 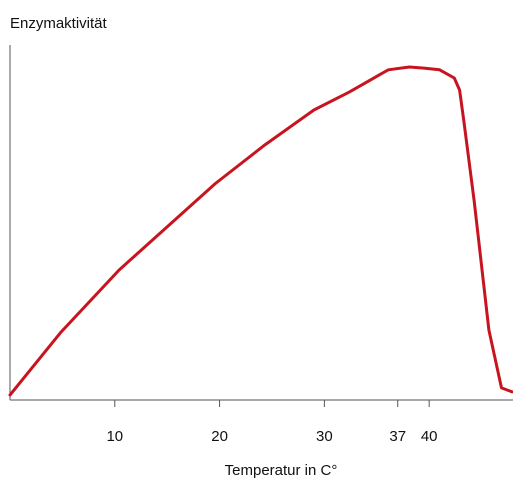 I want to click on x-tick-label: 10, so click(x=114, y=436).